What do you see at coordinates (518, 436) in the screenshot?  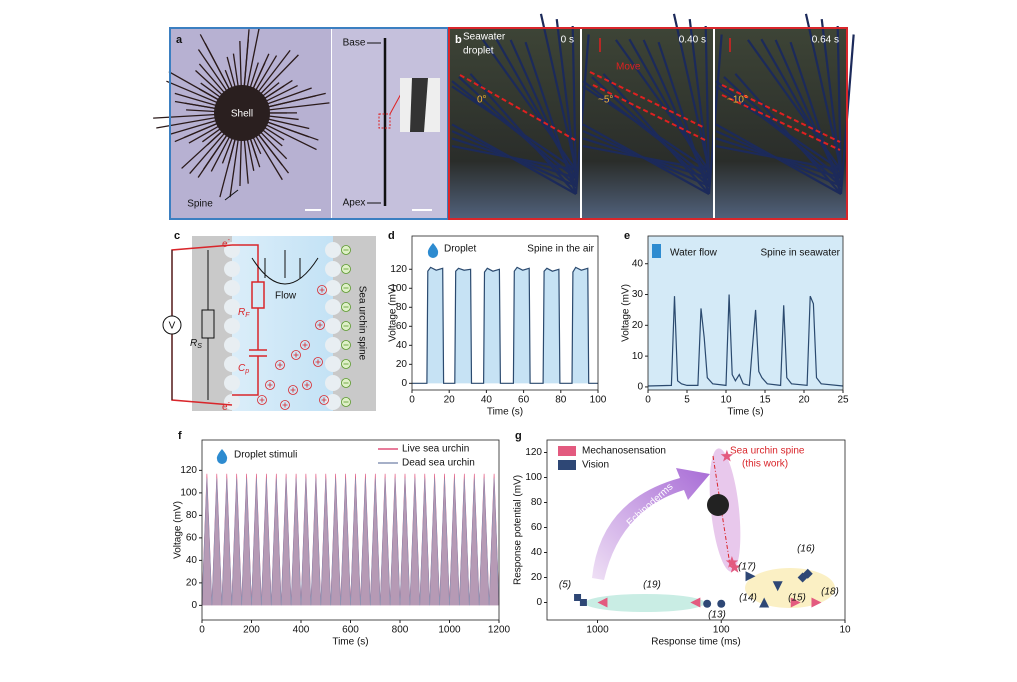 I see `panel-label: g` at bounding box center [518, 436].